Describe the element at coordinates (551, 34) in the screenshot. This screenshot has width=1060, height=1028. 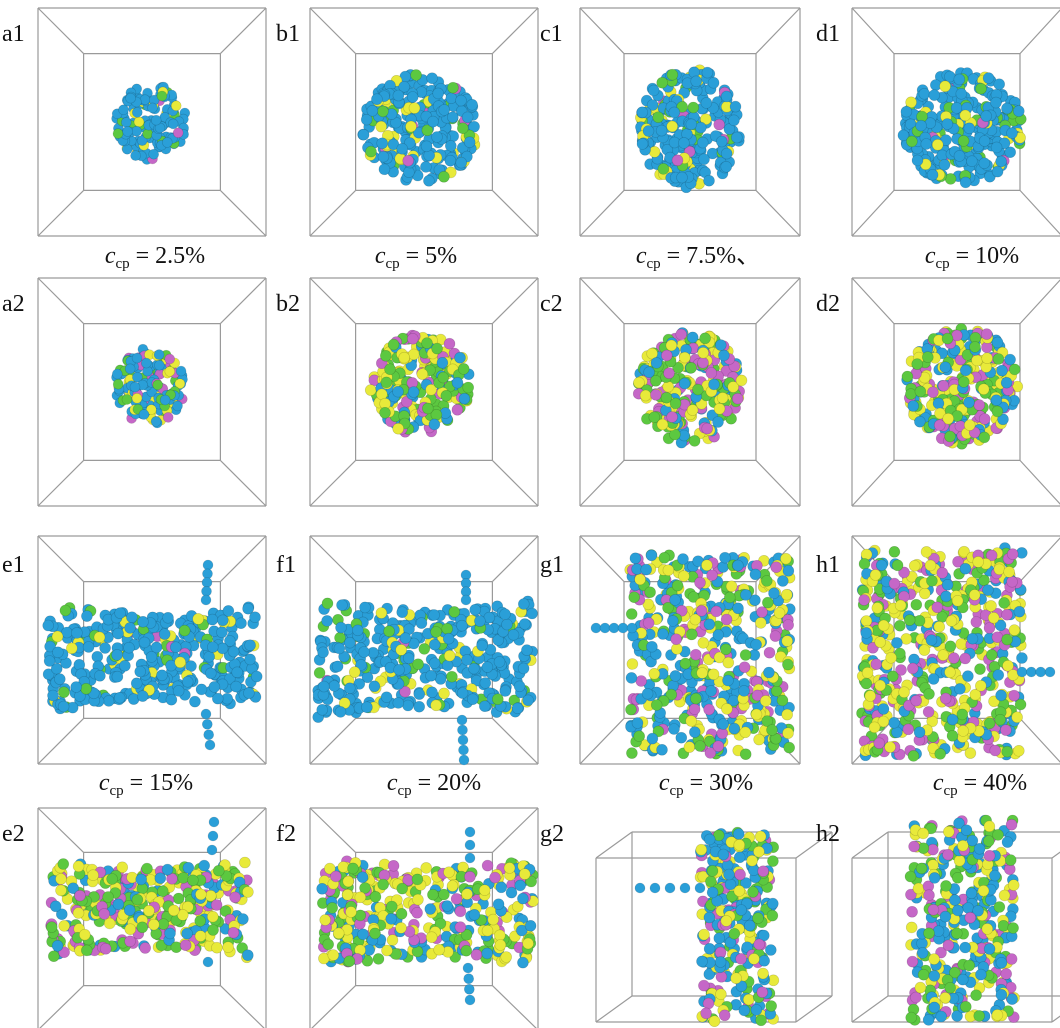
I see `panel-label-c1: c1` at that location.